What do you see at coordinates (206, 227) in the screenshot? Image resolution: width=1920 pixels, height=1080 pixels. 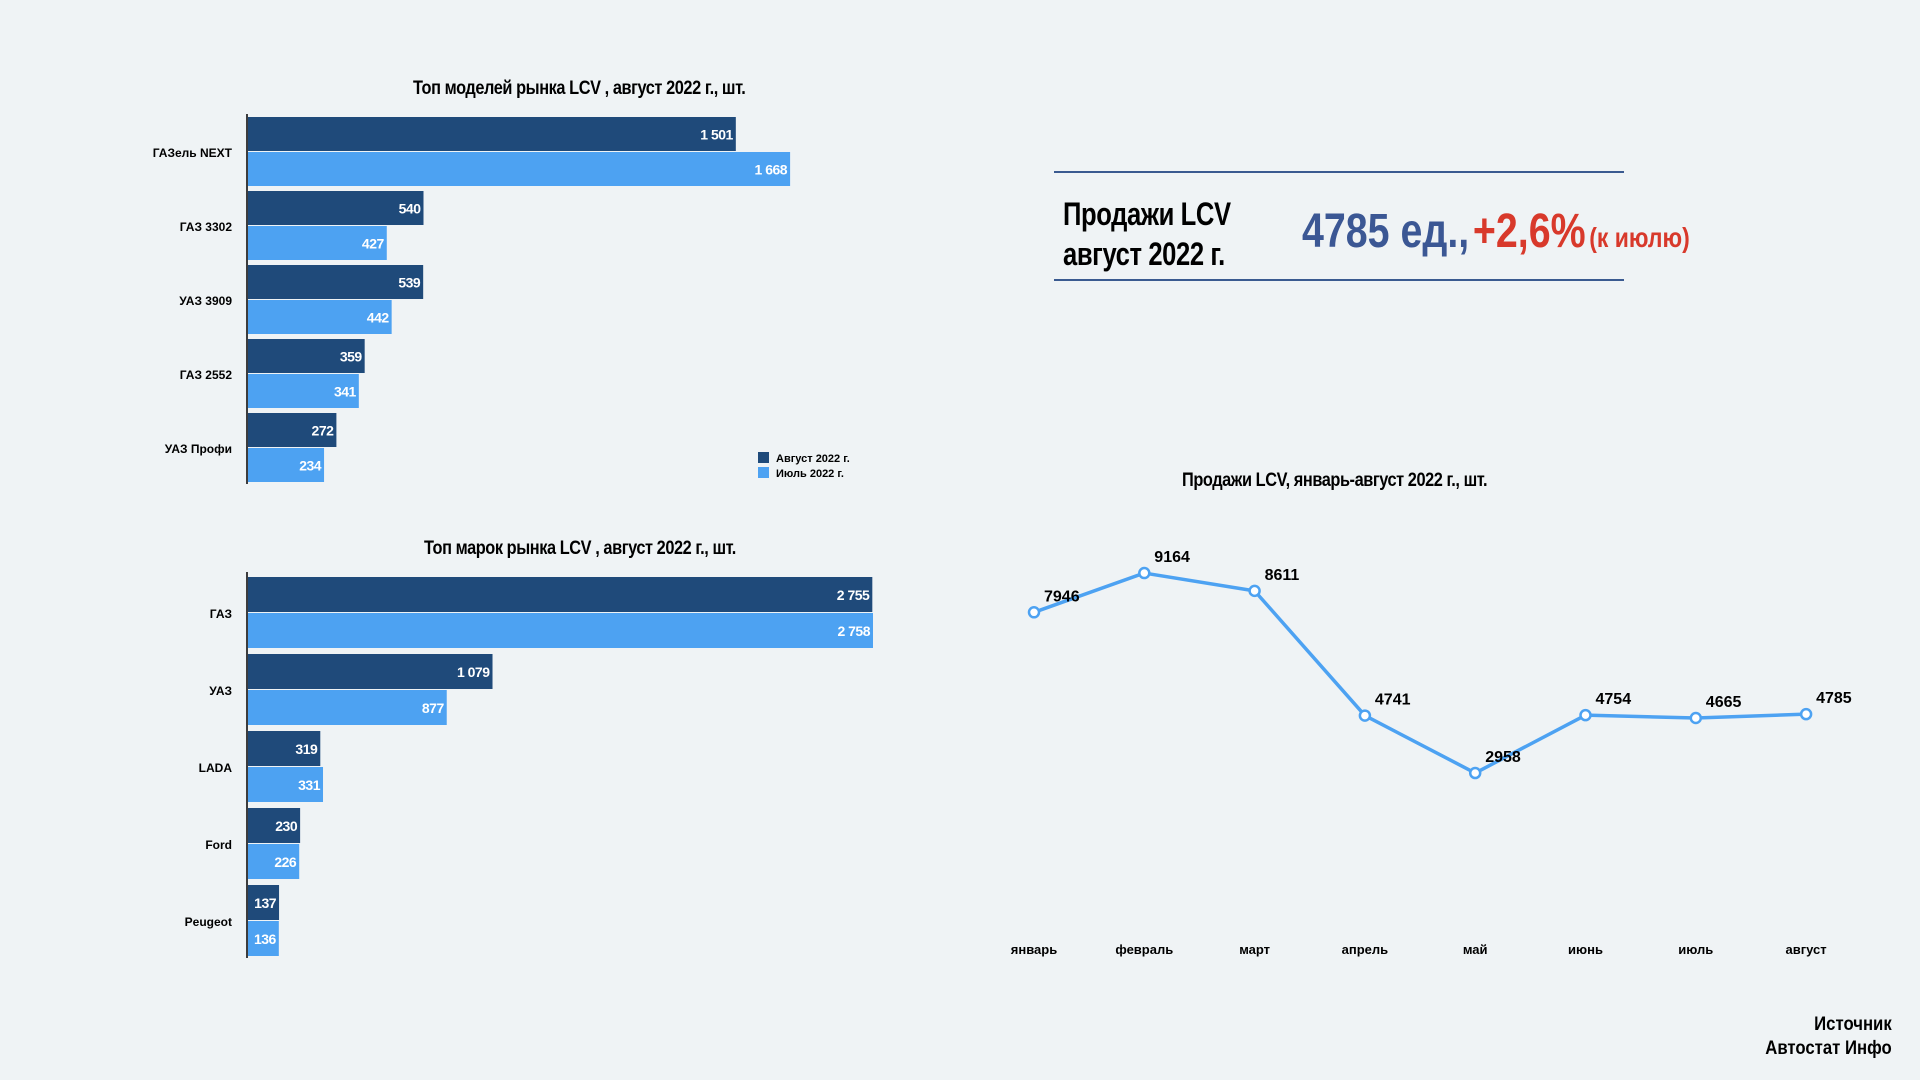 I see `category-label: ГАЗ 3302` at bounding box center [206, 227].